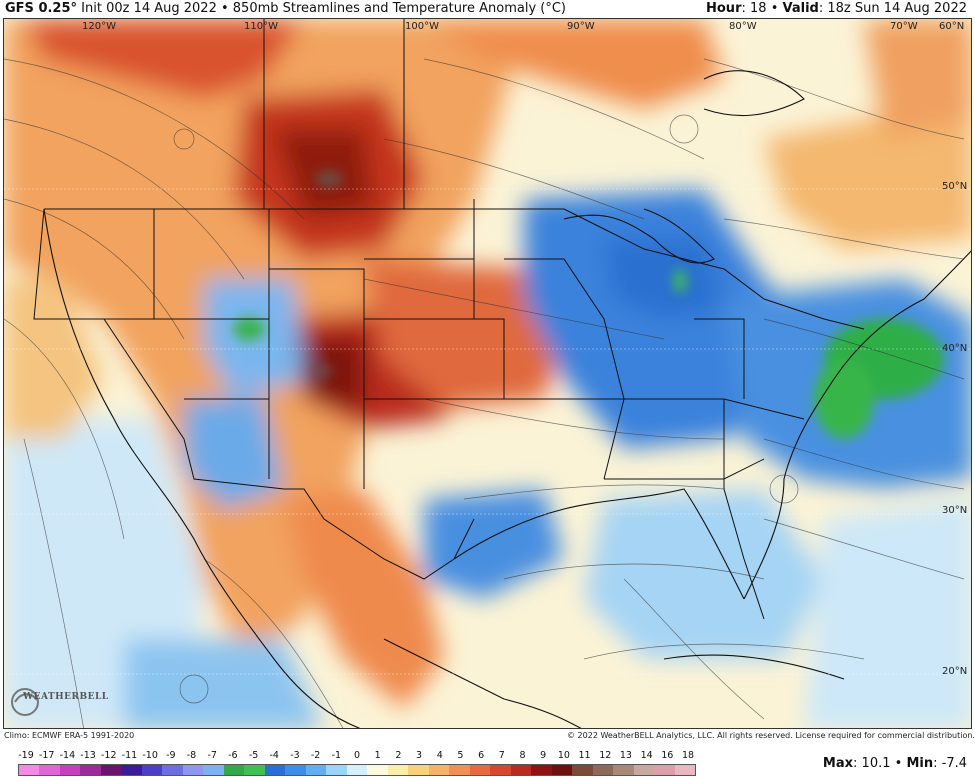 Image resolution: width=975 pixels, height=780 pixels. I want to click on scale-tick-label: 1, so click(377, 755).